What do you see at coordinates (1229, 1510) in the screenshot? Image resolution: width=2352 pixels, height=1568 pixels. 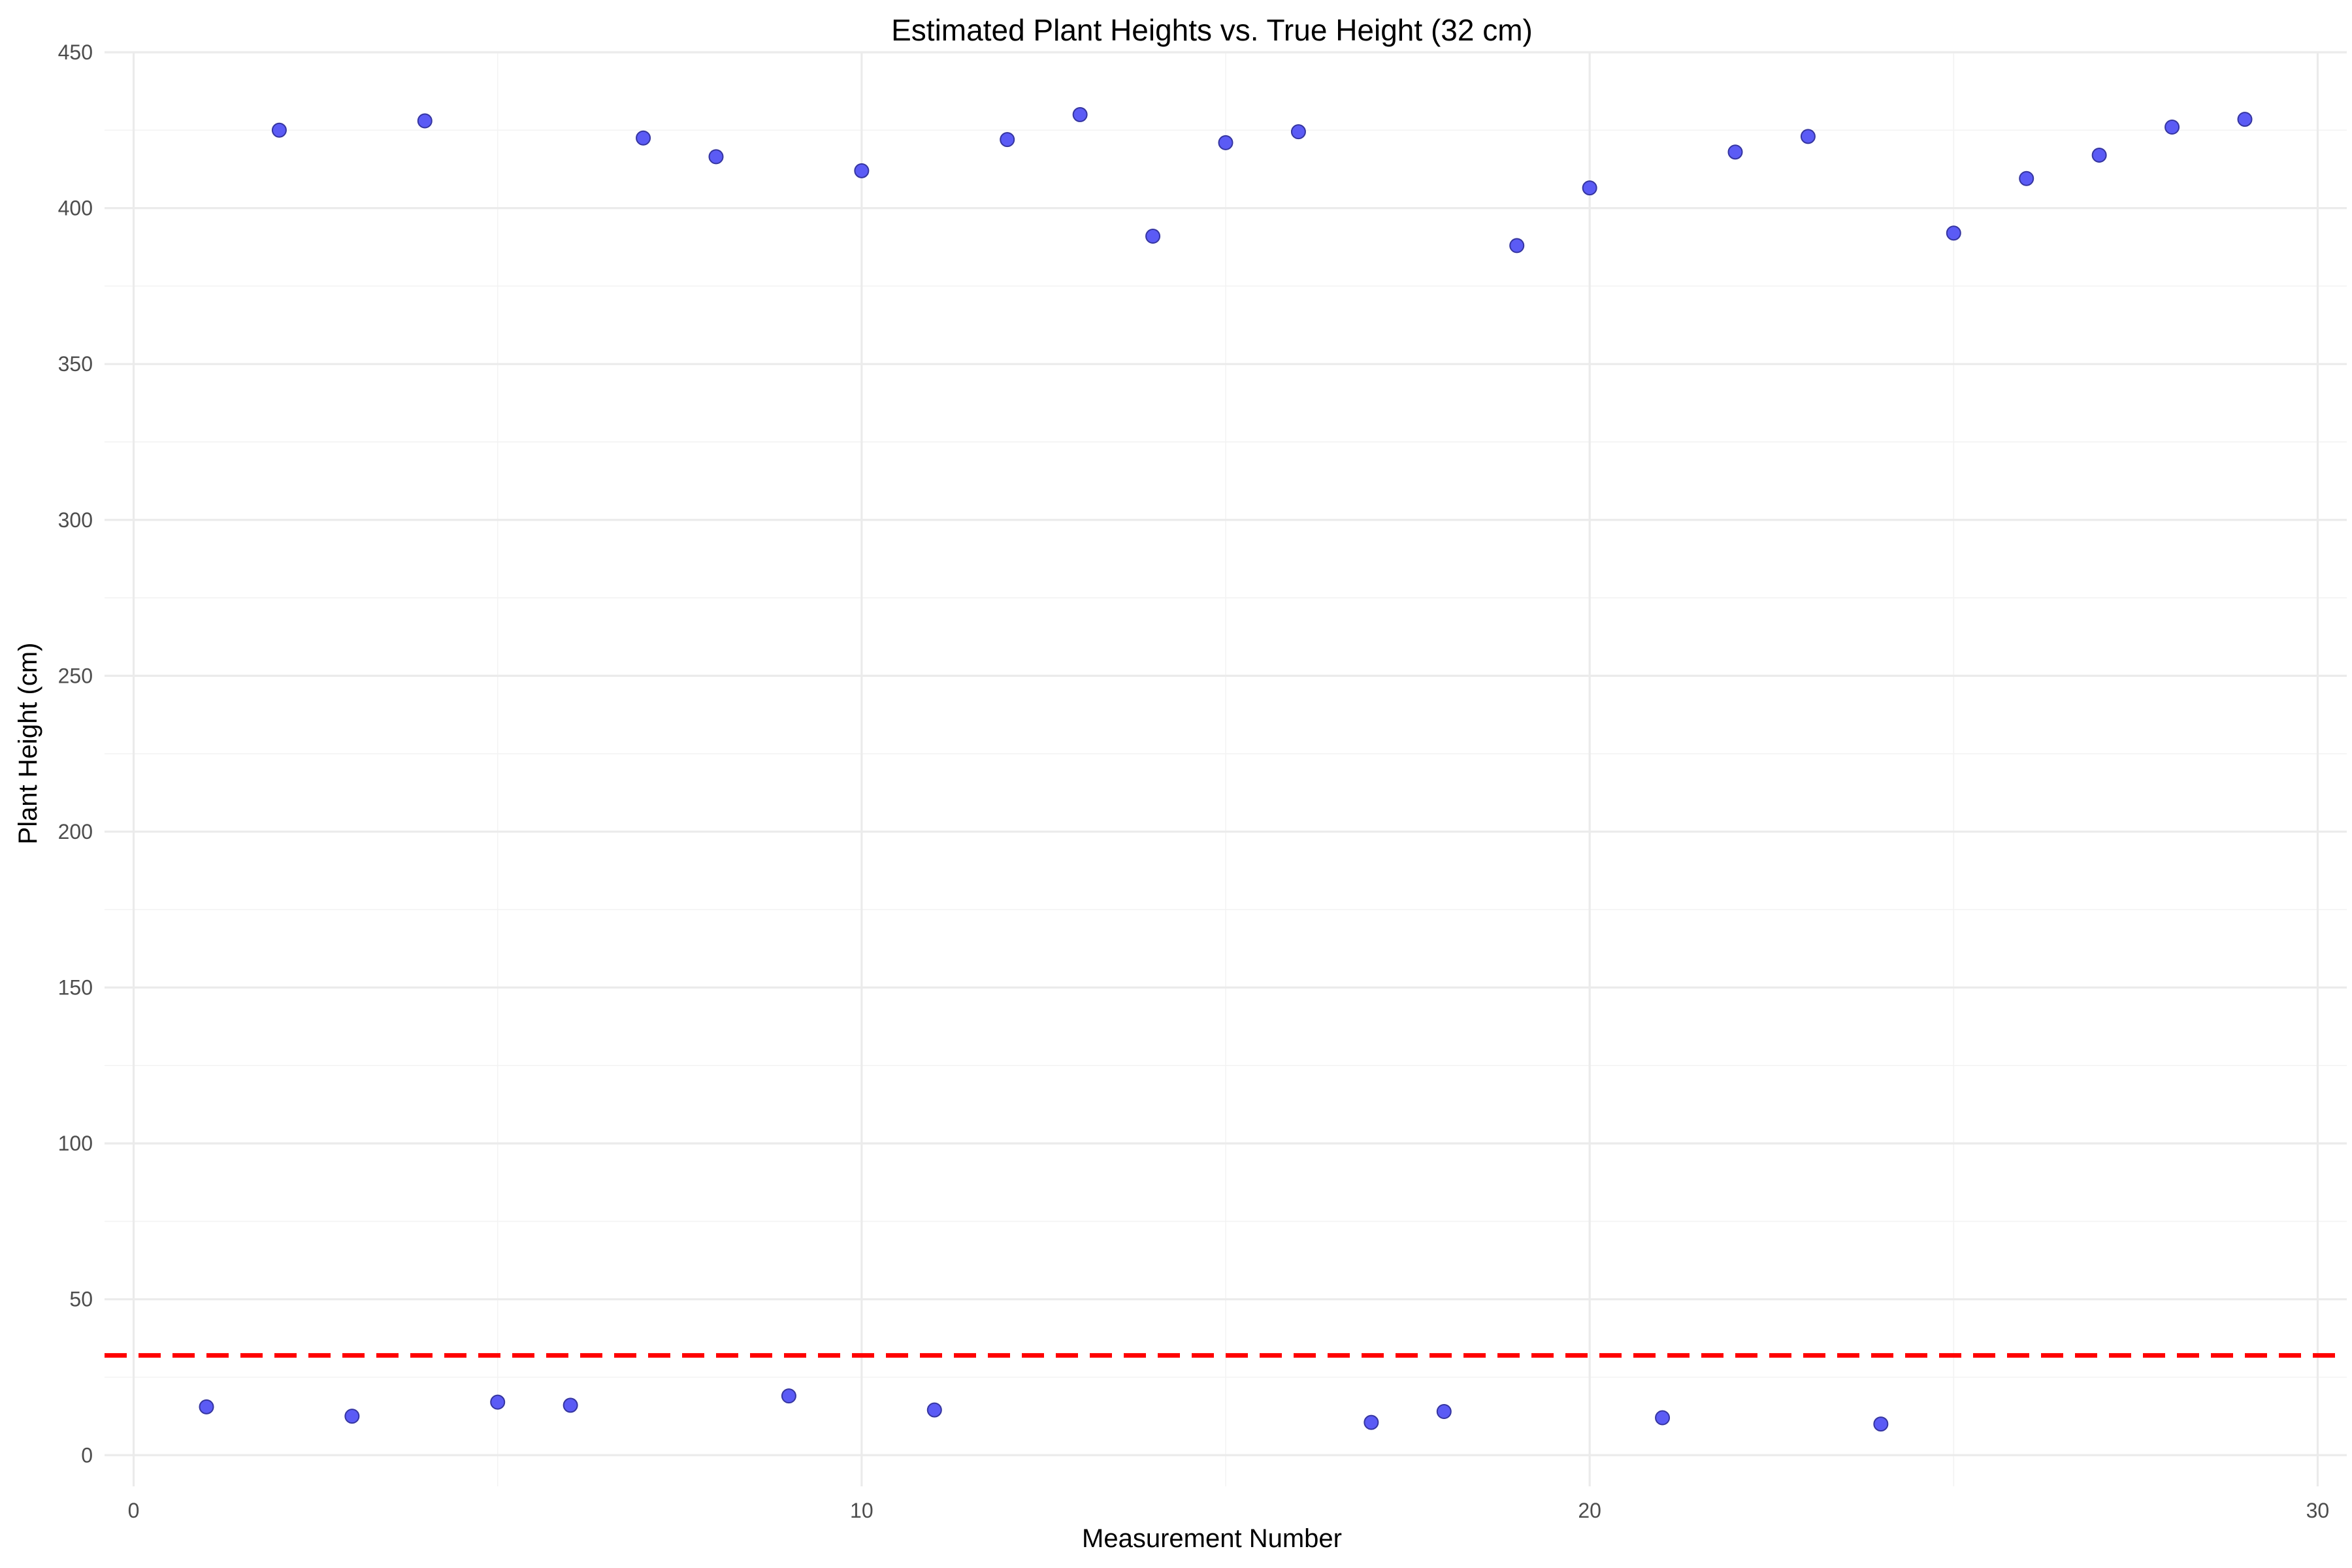 I see `x-axis-tick-labels: 0 10 20 30` at bounding box center [1229, 1510].